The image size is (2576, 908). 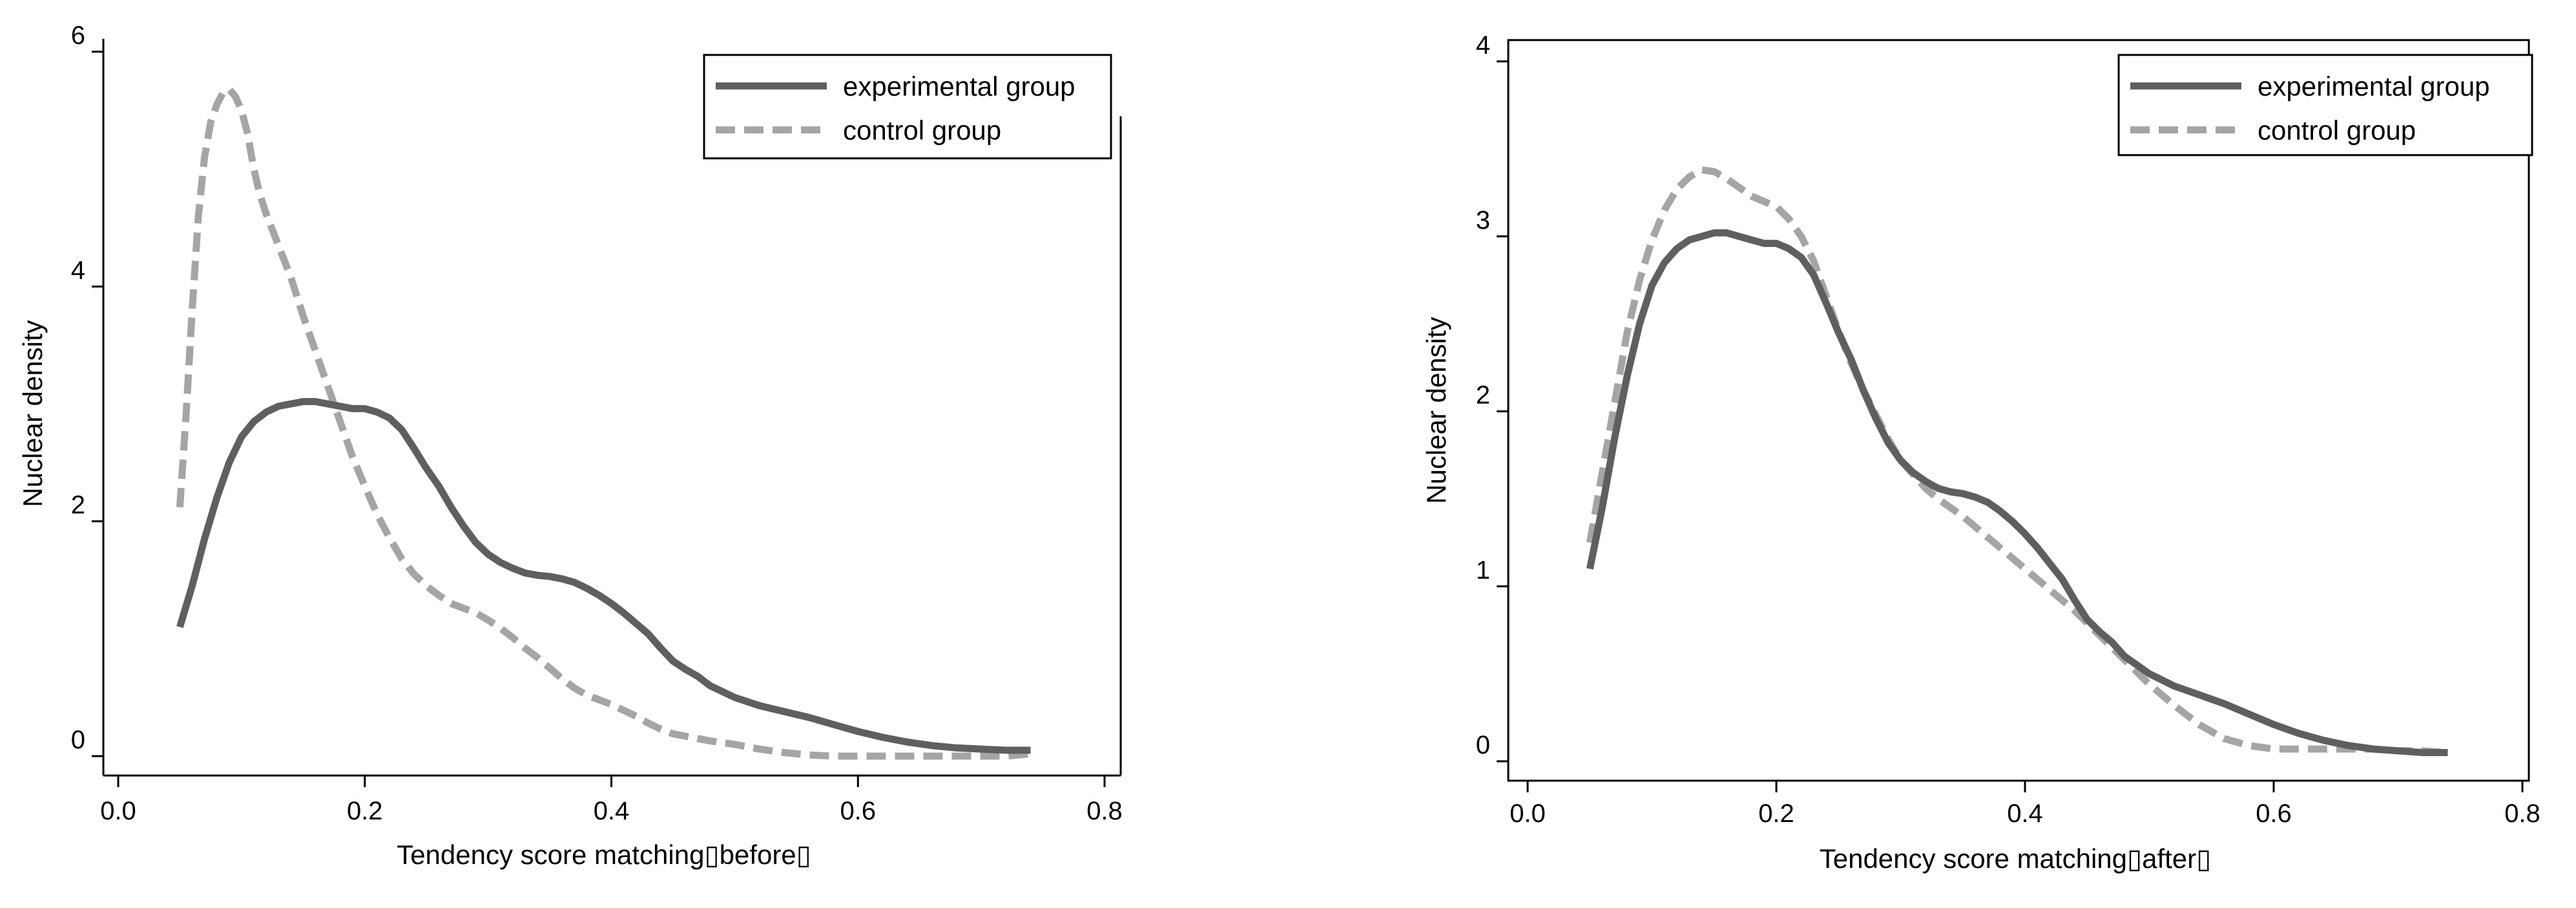 What do you see at coordinates (1483, 45) in the screenshot?
I see `panel-2-y-tick-label: 4` at bounding box center [1483, 45].